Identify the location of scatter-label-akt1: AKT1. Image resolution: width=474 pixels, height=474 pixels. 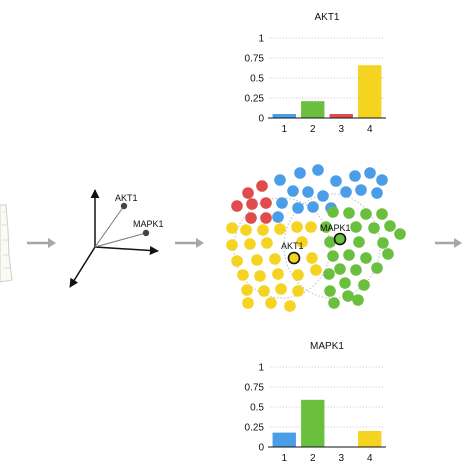
(292, 246).